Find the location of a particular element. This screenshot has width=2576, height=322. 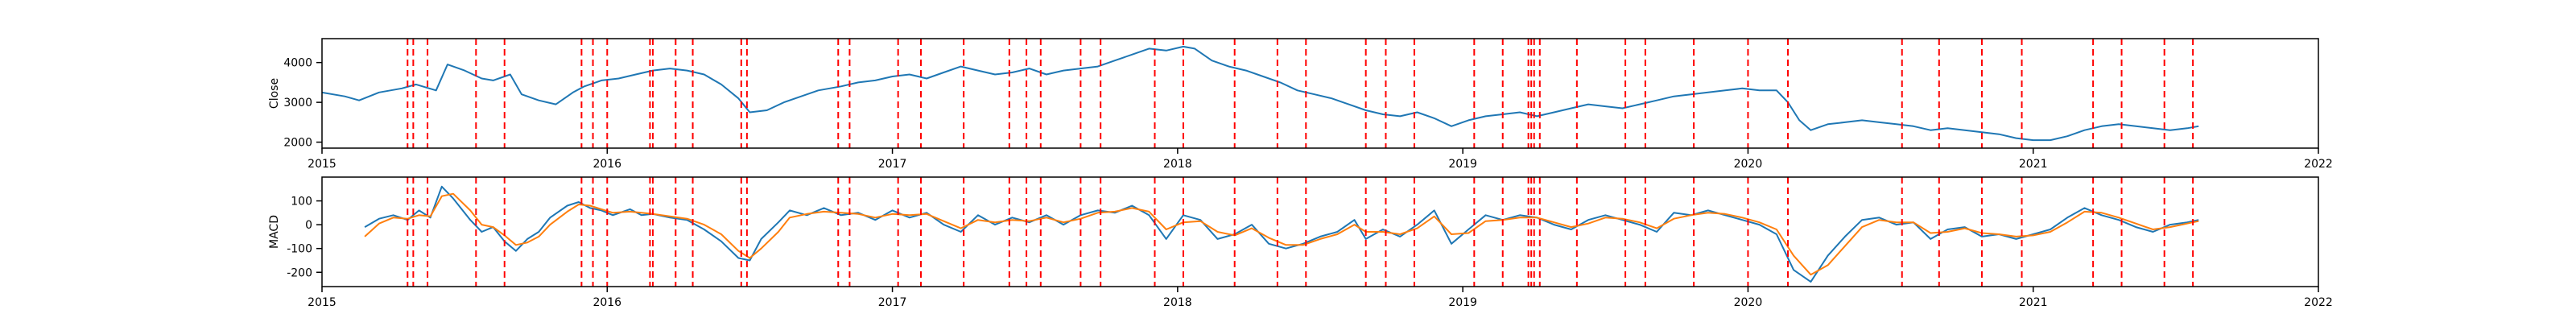

y-tick-label: 2000 is located at coordinates (297, 143).